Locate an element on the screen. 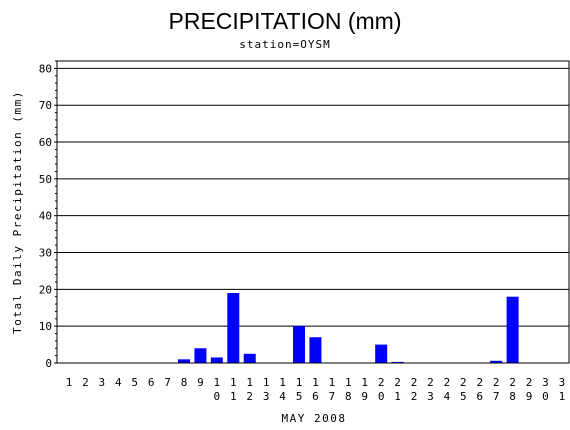 This screenshot has width=570, height=430. bars is located at coordinates (348, 328).